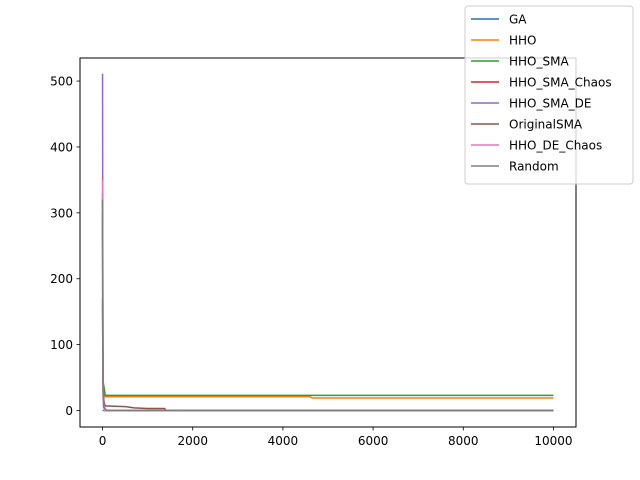 Image resolution: width=640 pixels, height=480 pixels. What do you see at coordinates (69, 411) in the screenshot?
I see `y-tick-label: 0` at bounding box center [69, 411].